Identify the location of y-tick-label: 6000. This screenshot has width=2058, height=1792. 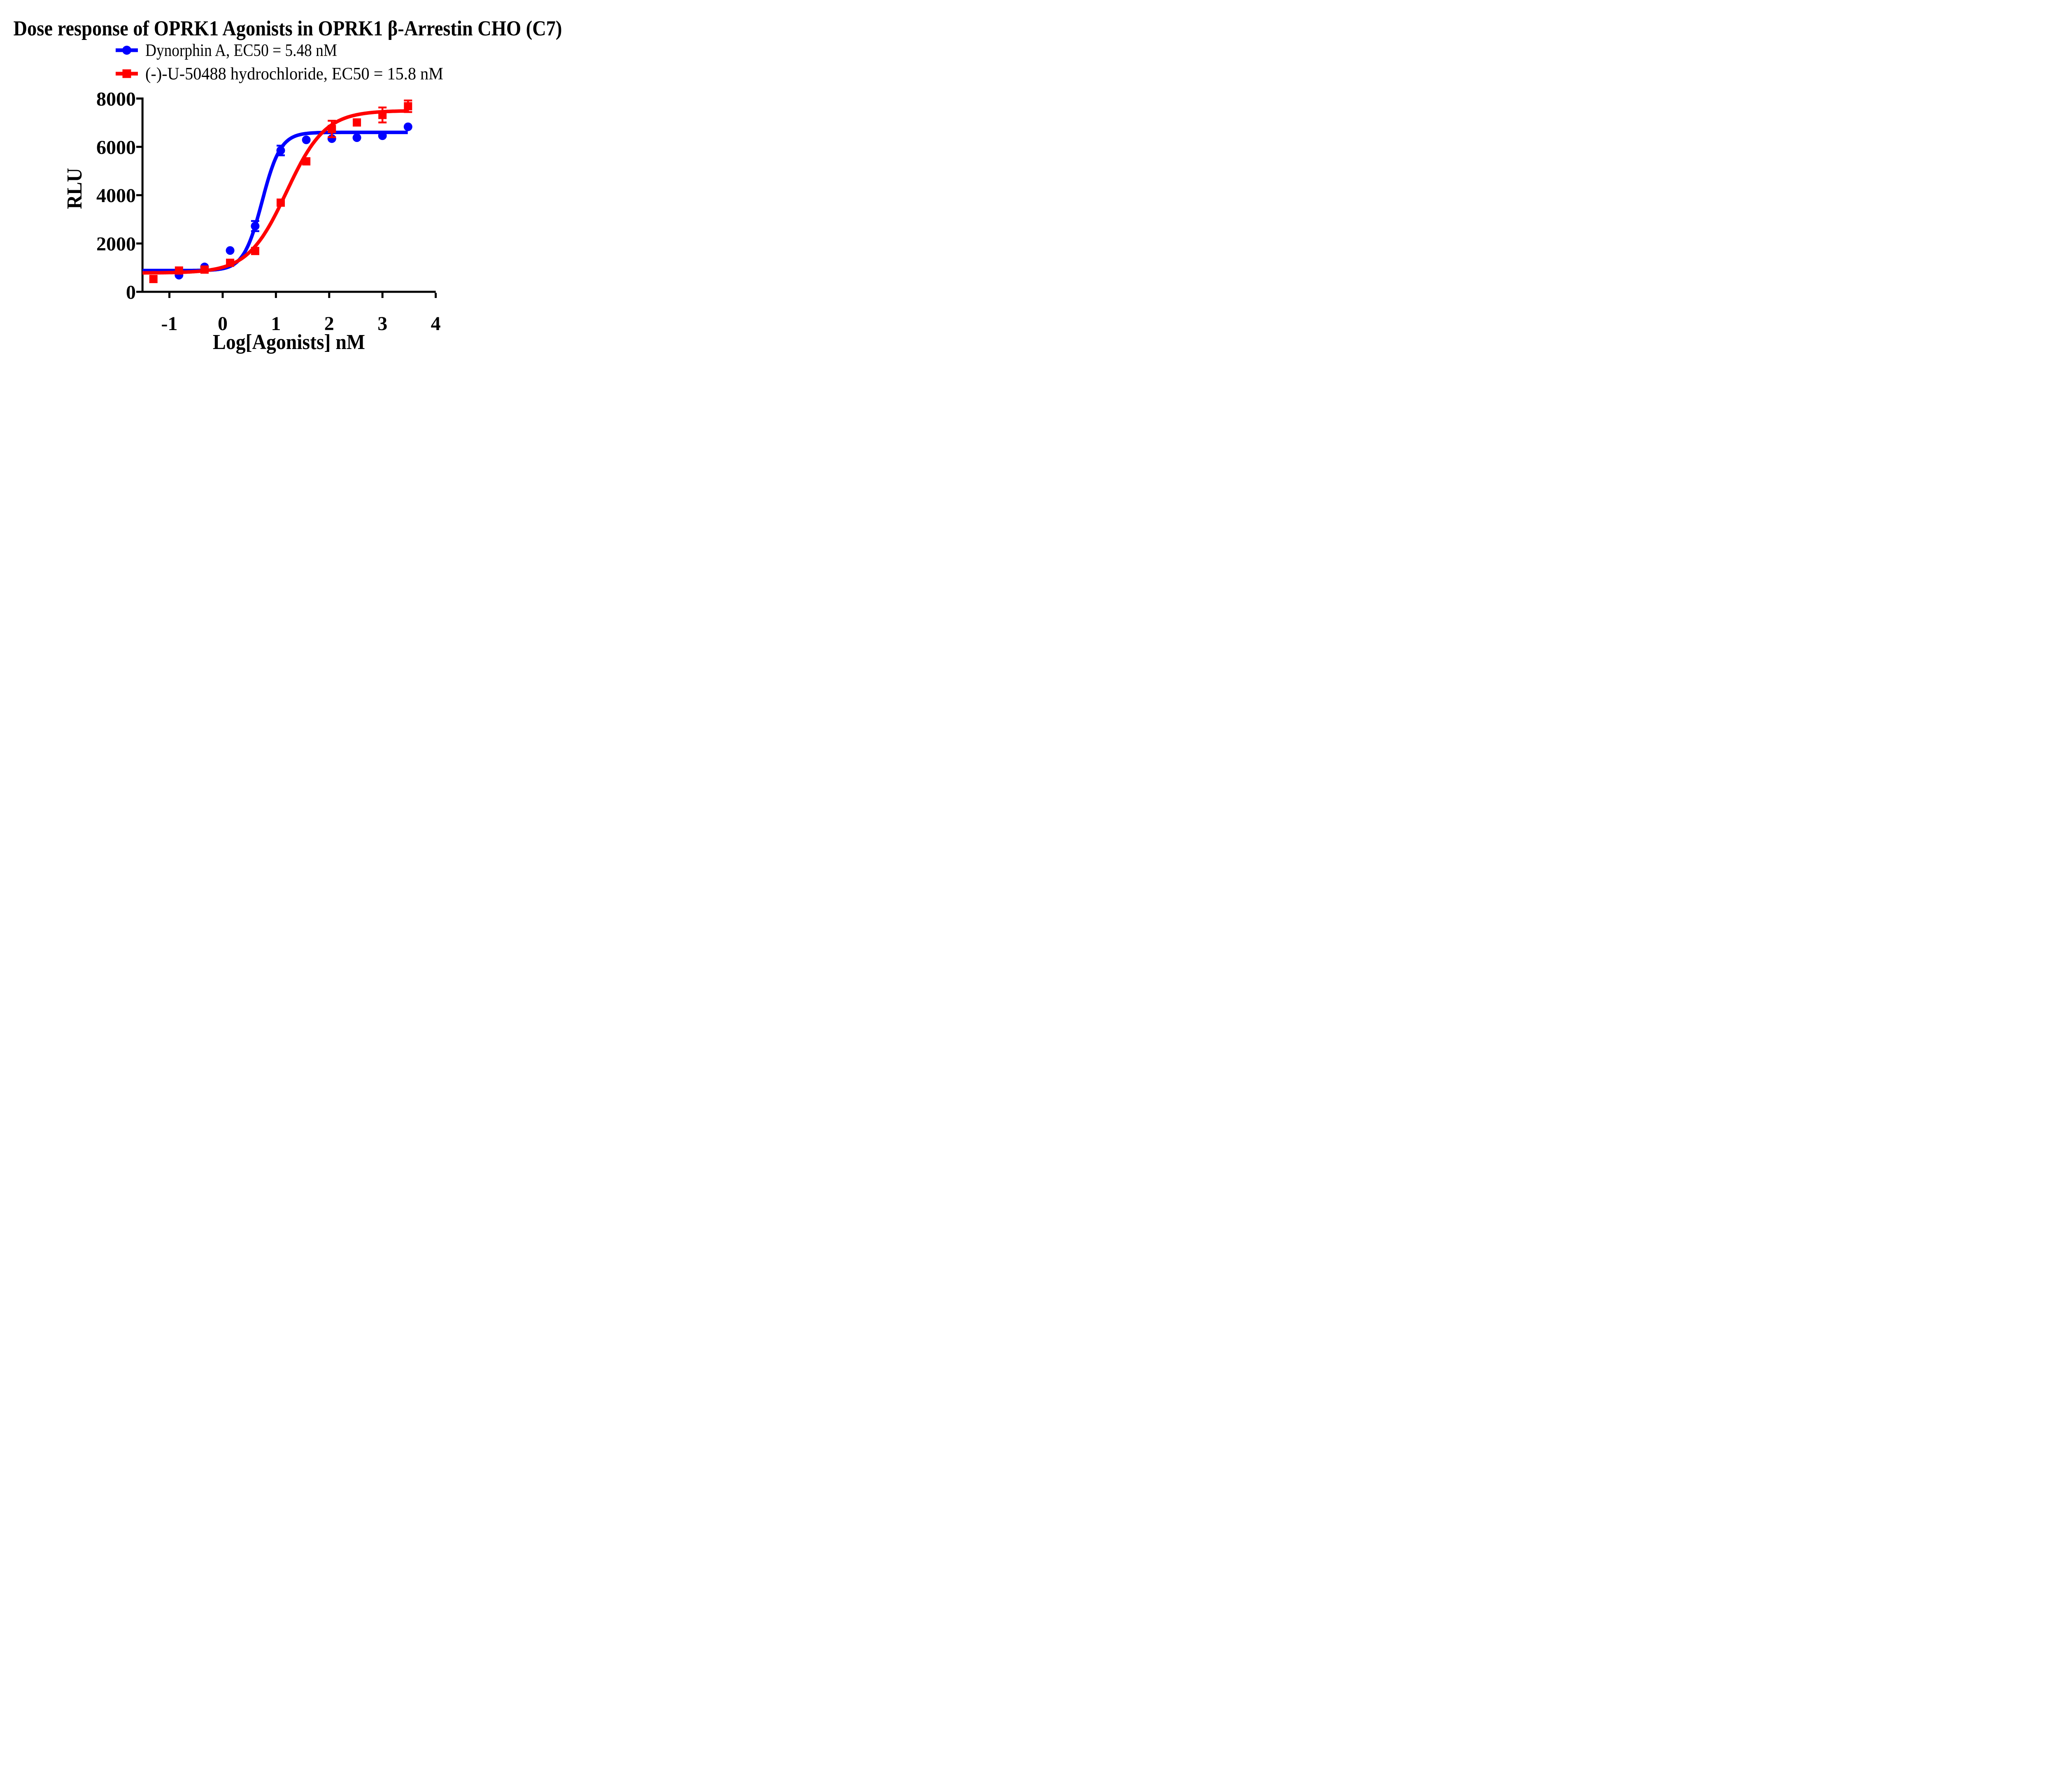
(116, 147).